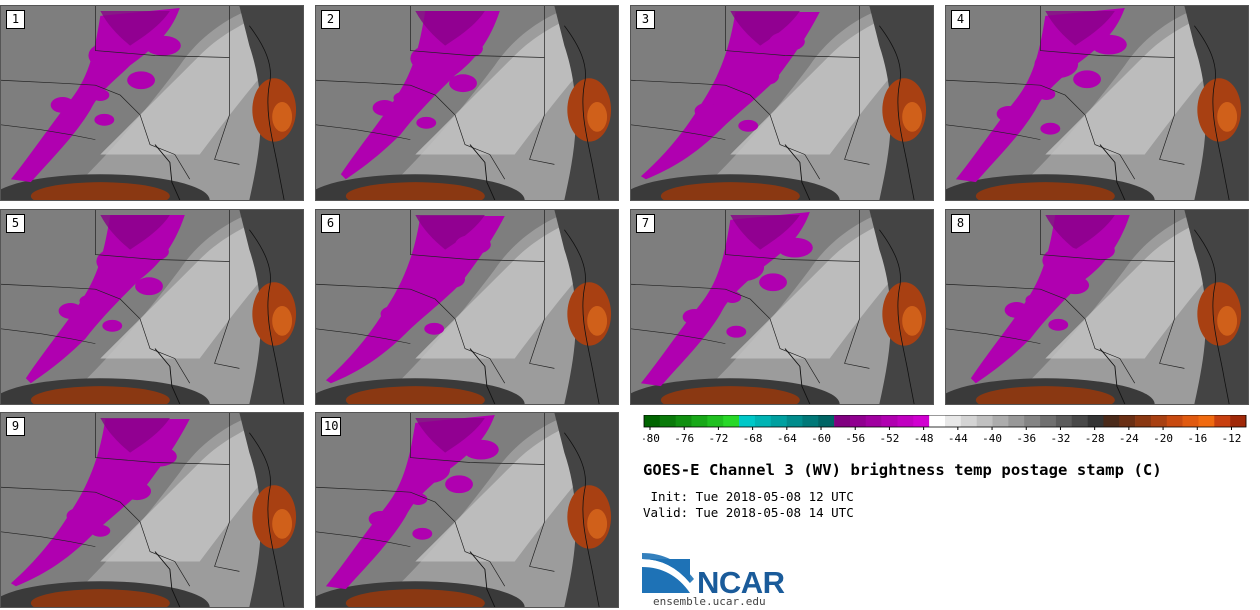  I want to click on ncar-logo-text: NCAR, so click(741, 582).